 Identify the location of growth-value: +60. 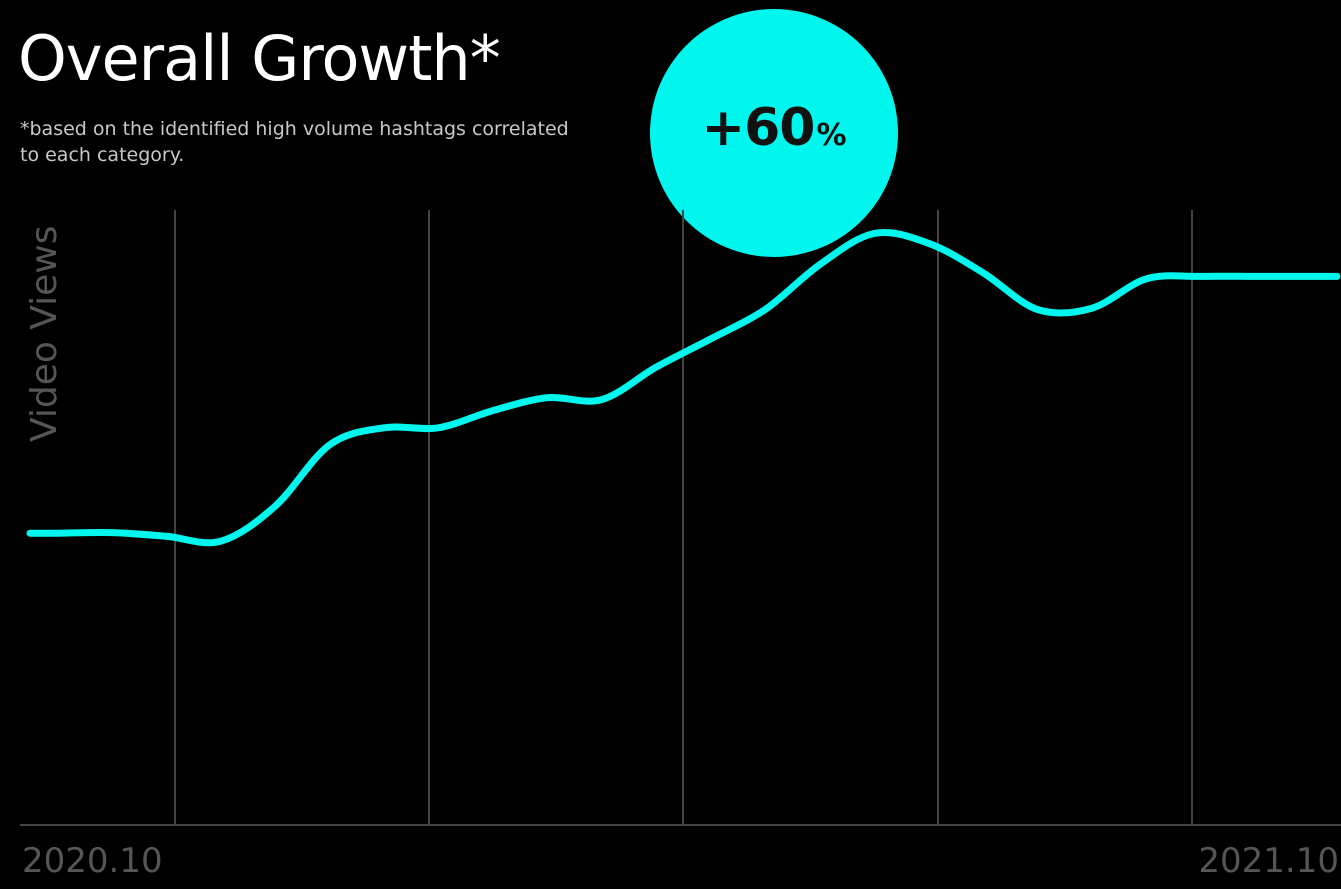
(758, 128).